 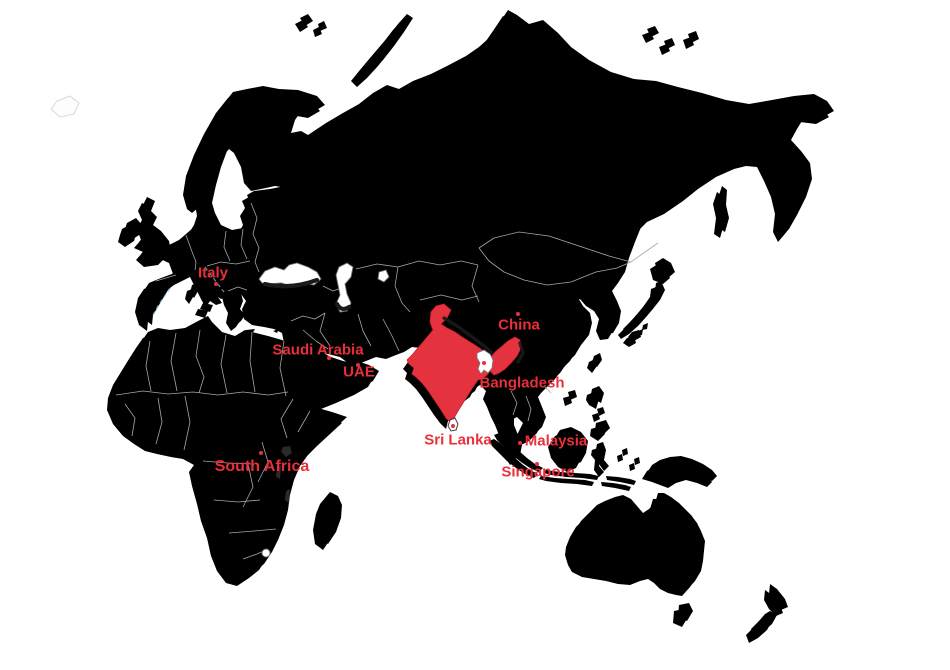 What do you see at coordinates (324, 287) in the screenshot?
I see `seas` at bounding box center [324, 287].